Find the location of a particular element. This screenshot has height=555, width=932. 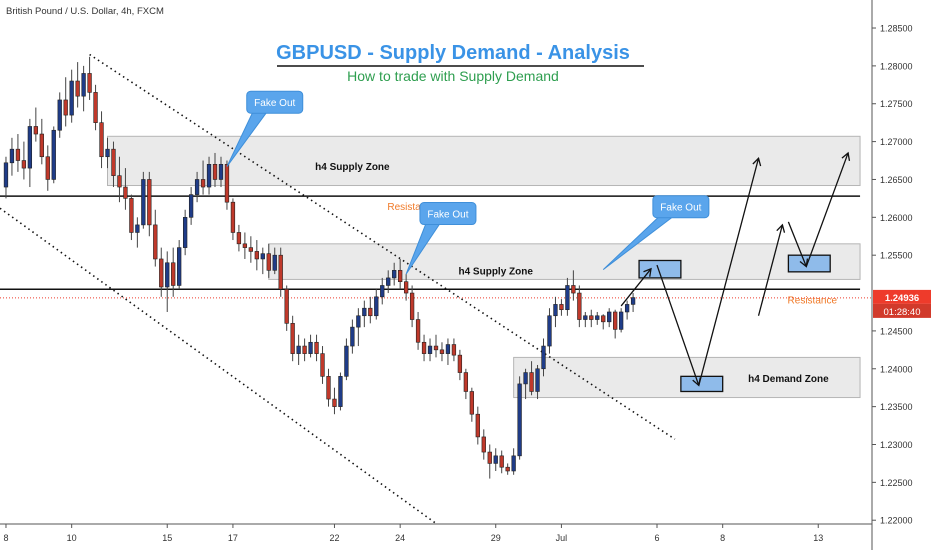

chart-subtitle: How to trade with Supply Demand is located at coordinates (453, 76).